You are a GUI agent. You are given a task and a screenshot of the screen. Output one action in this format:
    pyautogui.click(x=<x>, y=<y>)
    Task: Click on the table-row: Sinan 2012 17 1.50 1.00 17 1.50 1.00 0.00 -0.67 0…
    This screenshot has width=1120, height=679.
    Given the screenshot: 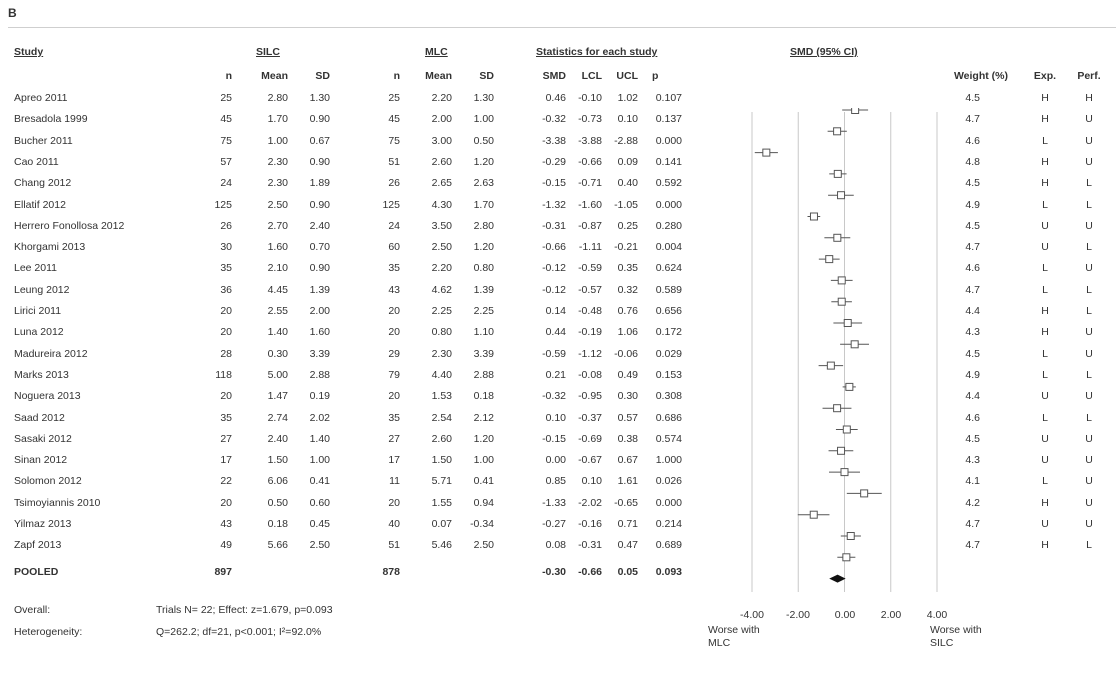 What is the action you would take?
    pyautogui.click(x=560, y=460)
    